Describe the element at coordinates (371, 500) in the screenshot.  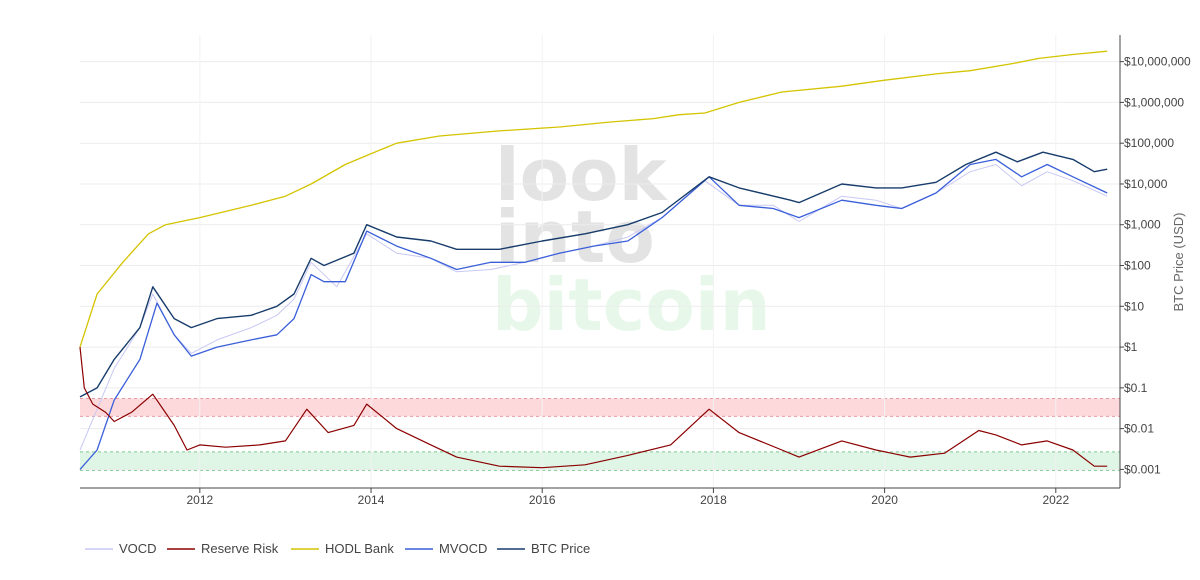
I see `x-tick-label: 2014` at that location.